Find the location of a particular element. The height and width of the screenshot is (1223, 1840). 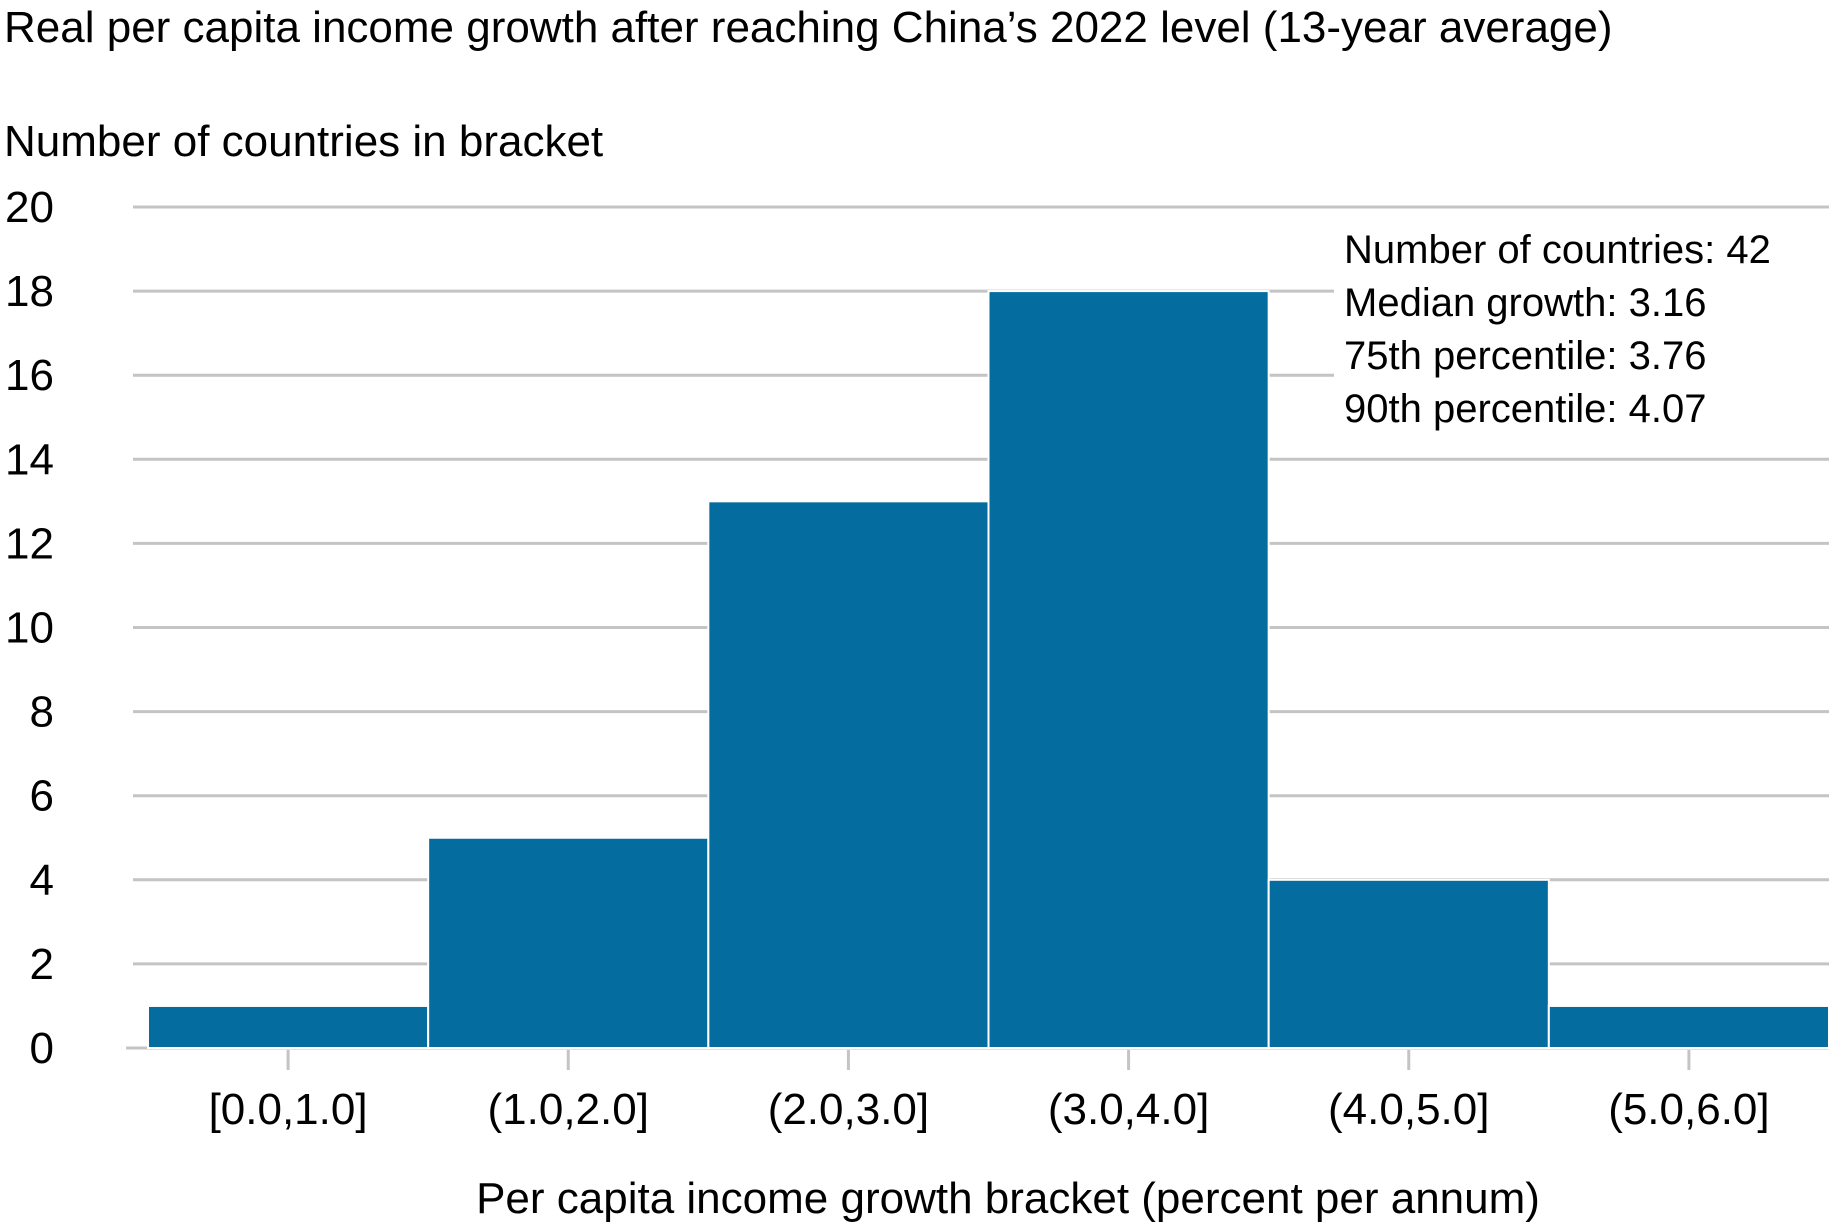

annotation-line: 90th percentile: 4.07 is located at coordinates (1525, 409).